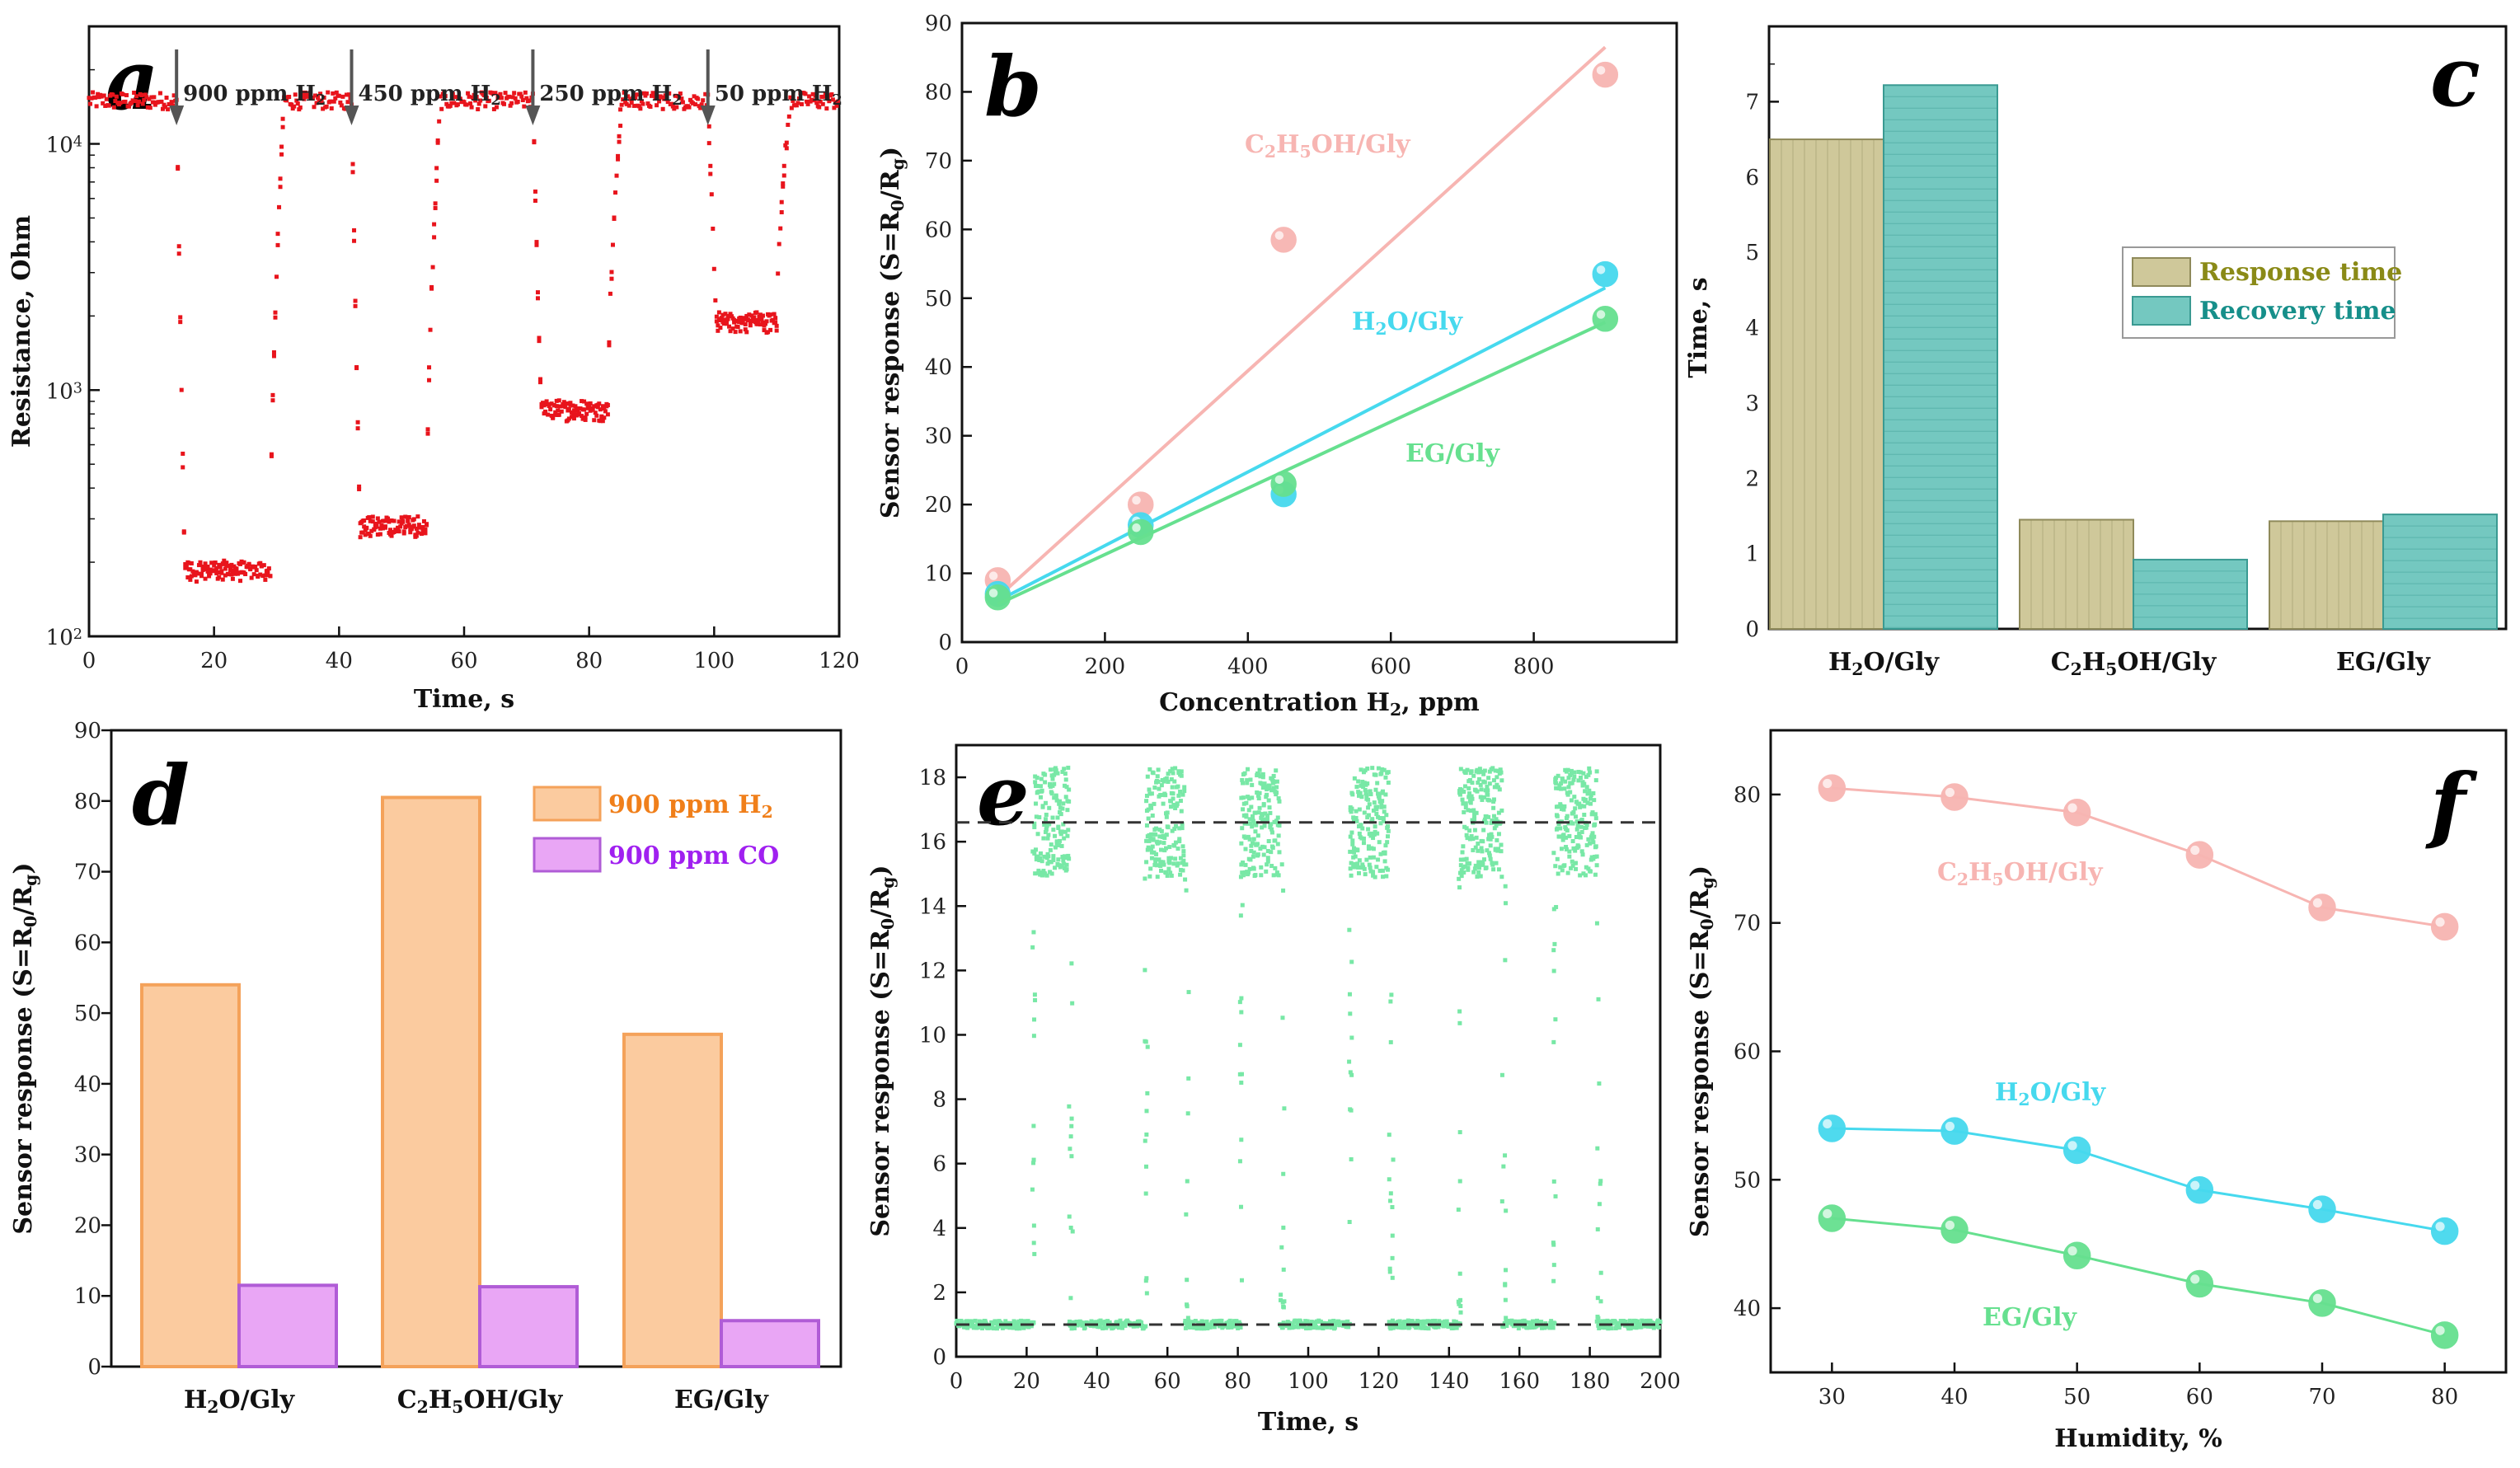 This screenshot has height=1468, width=2520. Describe the element at coordinates (87, 731) in the screenshot. I see `y-tick-label: 90` at that location.